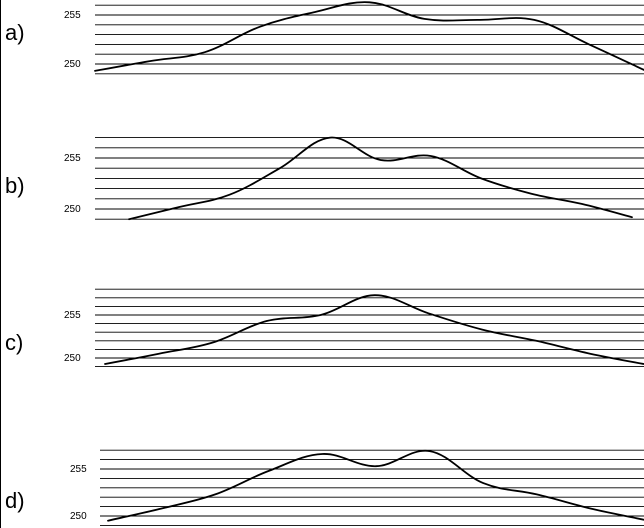 This screenshot has width=644, height=528. I want to click on panel-c-grid, so click(369, 328).